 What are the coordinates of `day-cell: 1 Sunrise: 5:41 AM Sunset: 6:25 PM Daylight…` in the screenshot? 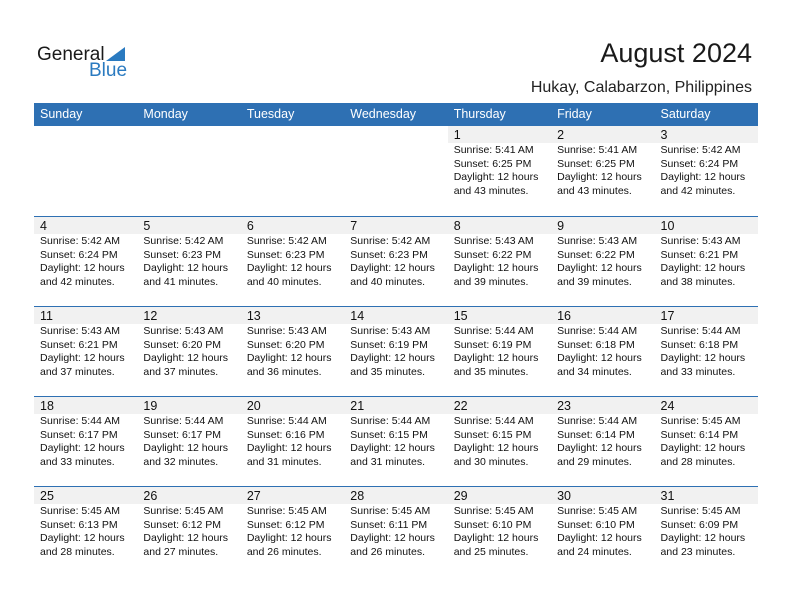 It's located at (499, 171).